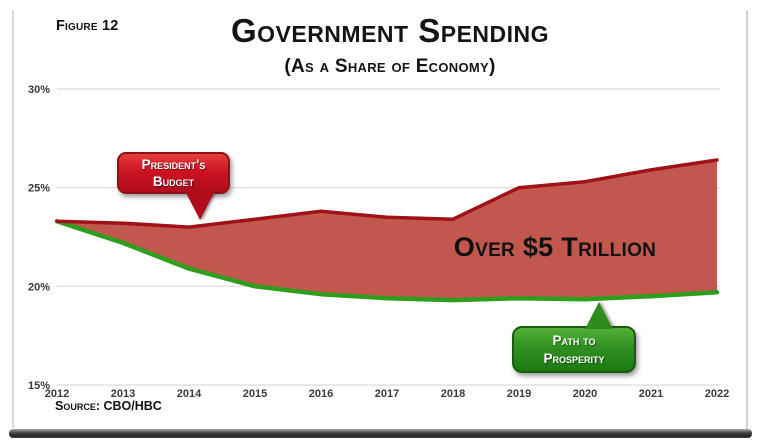 The height and width of the screenshot is (447, 762). I want to click on callout-presidents-budget: President's Budget, so click(173, 186).